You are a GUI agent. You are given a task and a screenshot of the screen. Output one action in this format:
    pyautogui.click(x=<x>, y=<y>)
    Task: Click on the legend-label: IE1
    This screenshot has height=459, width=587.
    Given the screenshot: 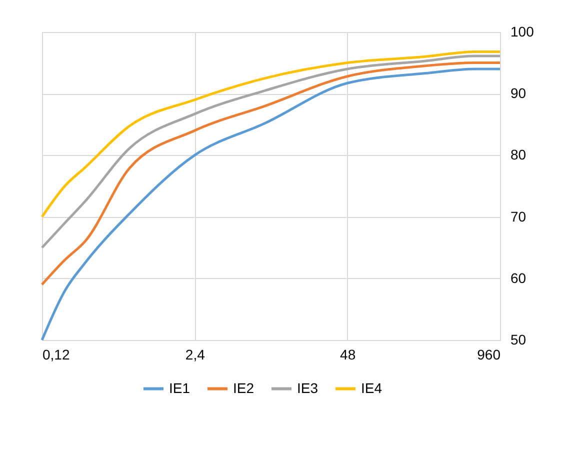 What is the action you would take?
    pyautogui.click(x=179, y=388)
    